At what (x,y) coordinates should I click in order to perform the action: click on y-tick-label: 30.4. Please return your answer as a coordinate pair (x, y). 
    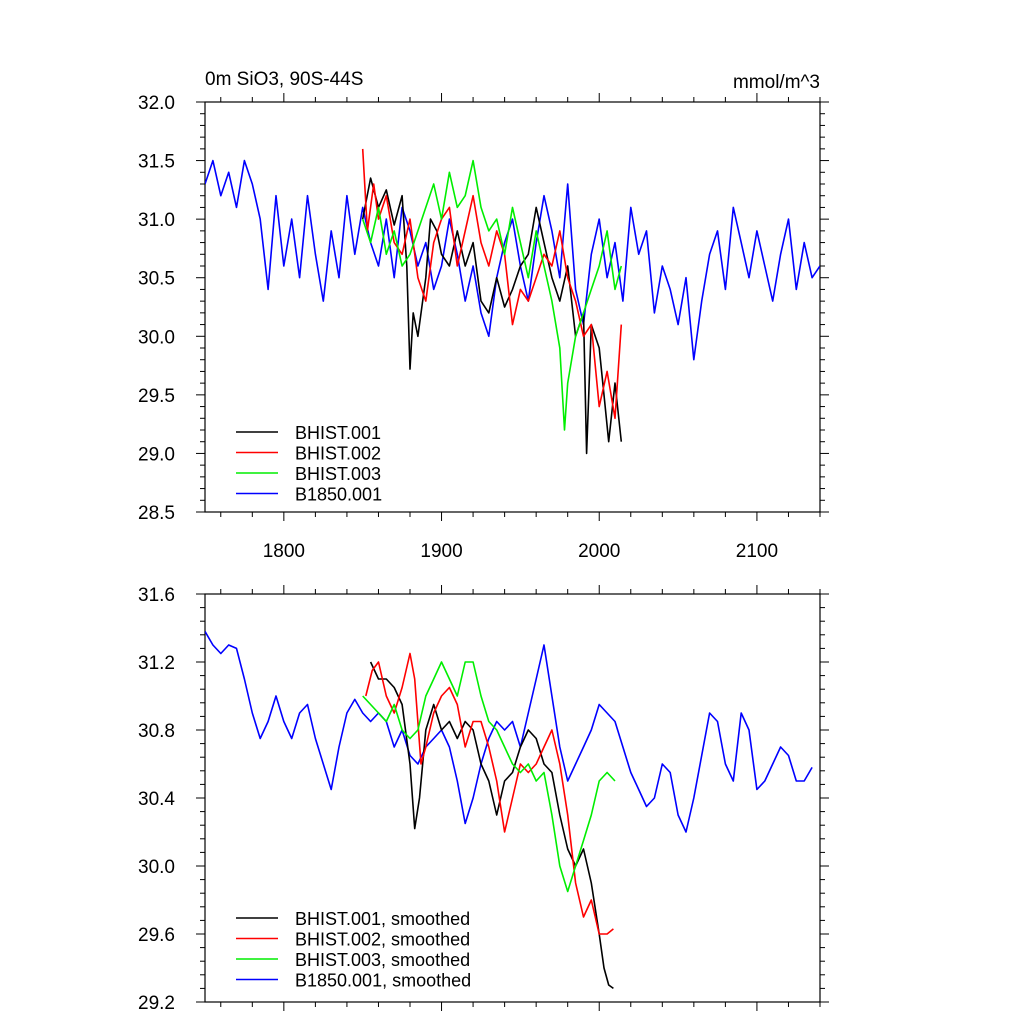
    Looking at the image, I should click on (156, 799).